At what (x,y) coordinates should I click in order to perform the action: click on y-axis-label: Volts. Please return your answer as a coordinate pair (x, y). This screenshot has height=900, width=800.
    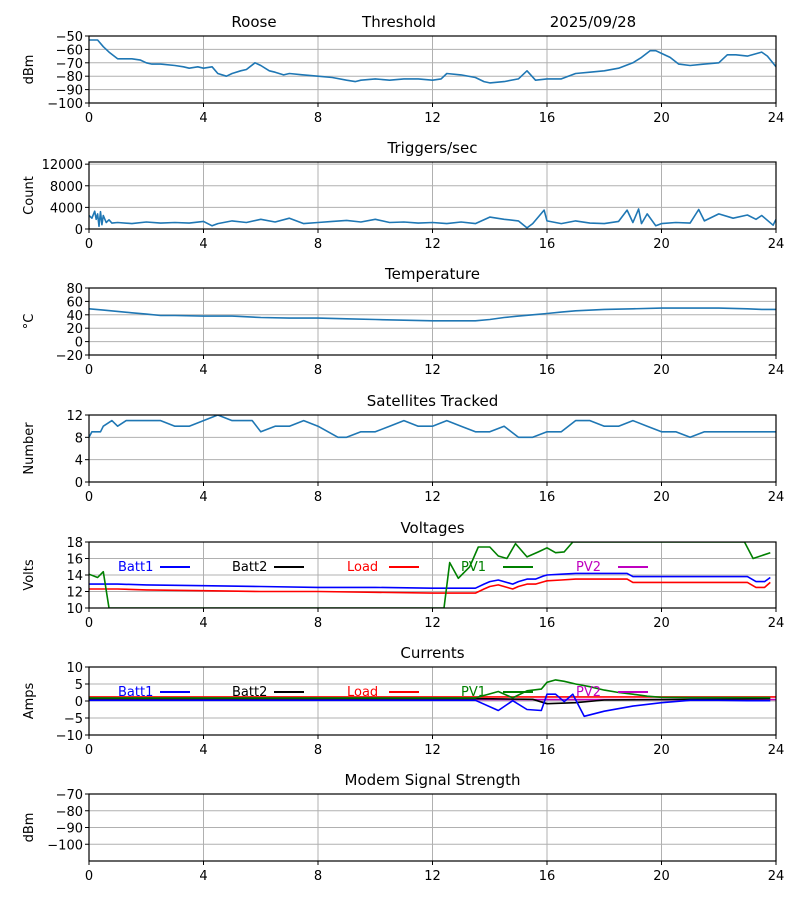
    Looking at the image, I should click on (29, 575).